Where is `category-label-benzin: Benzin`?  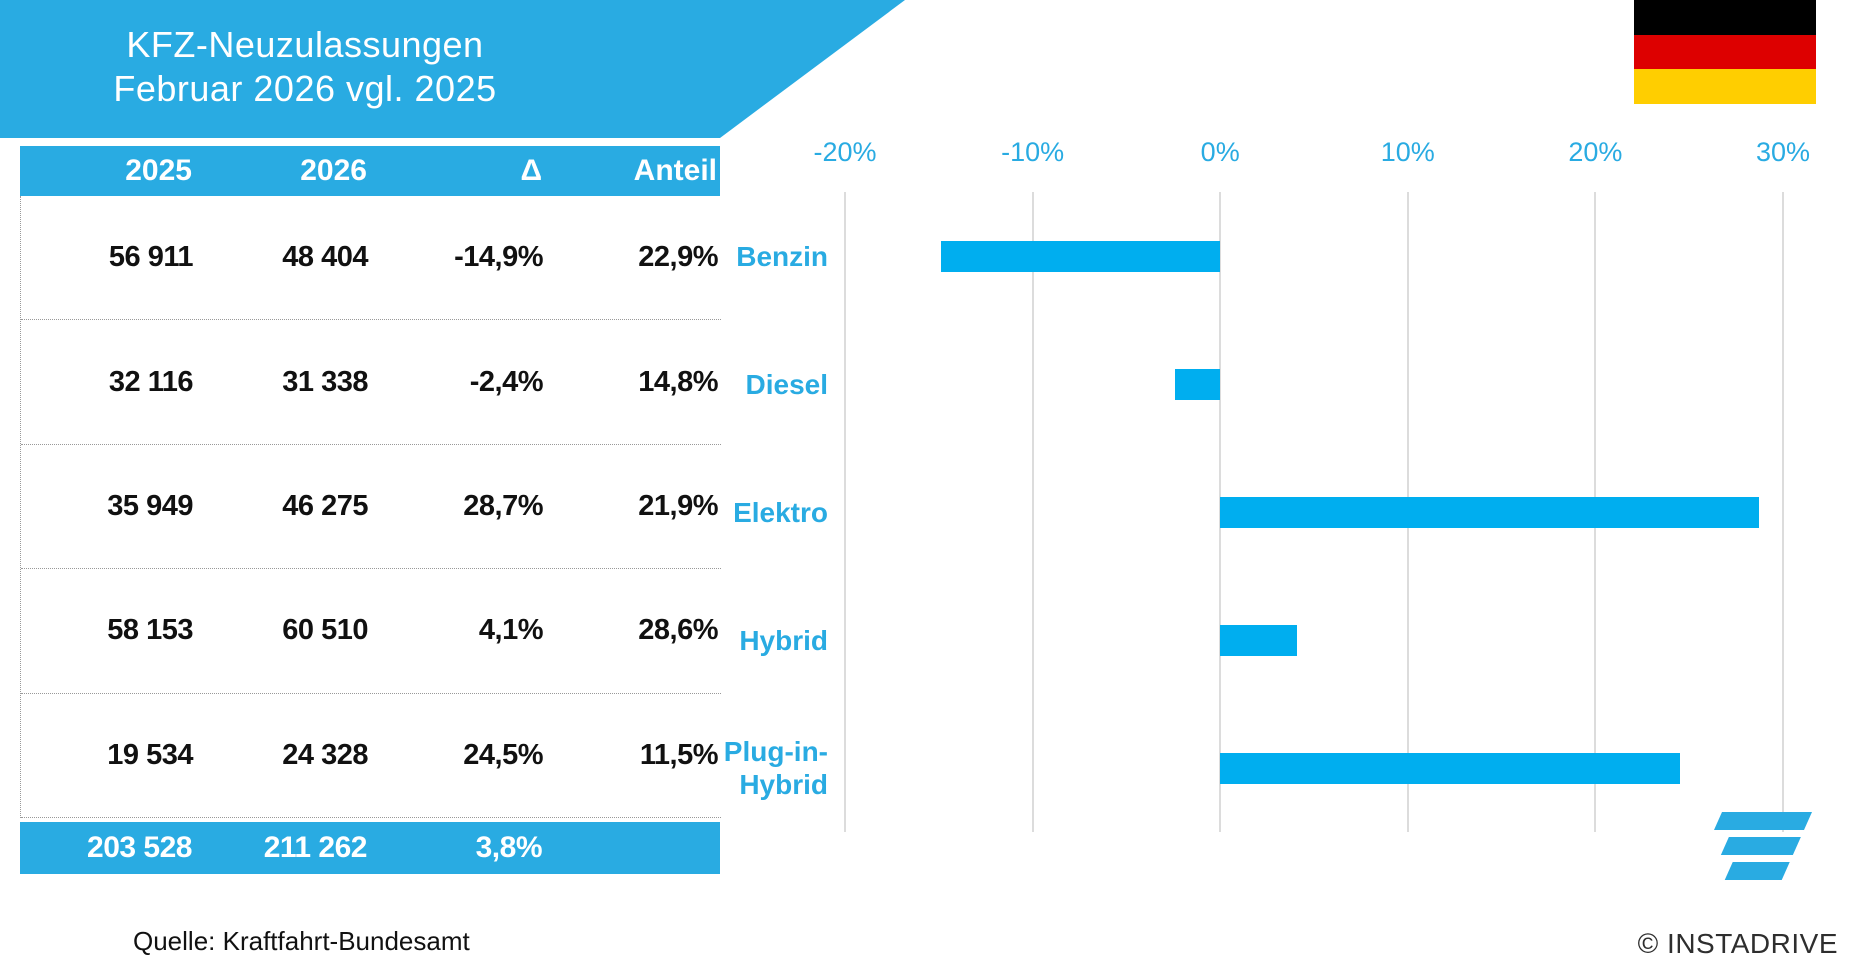 category-label-benzin: Benzin is located at coordinates (734, 256).